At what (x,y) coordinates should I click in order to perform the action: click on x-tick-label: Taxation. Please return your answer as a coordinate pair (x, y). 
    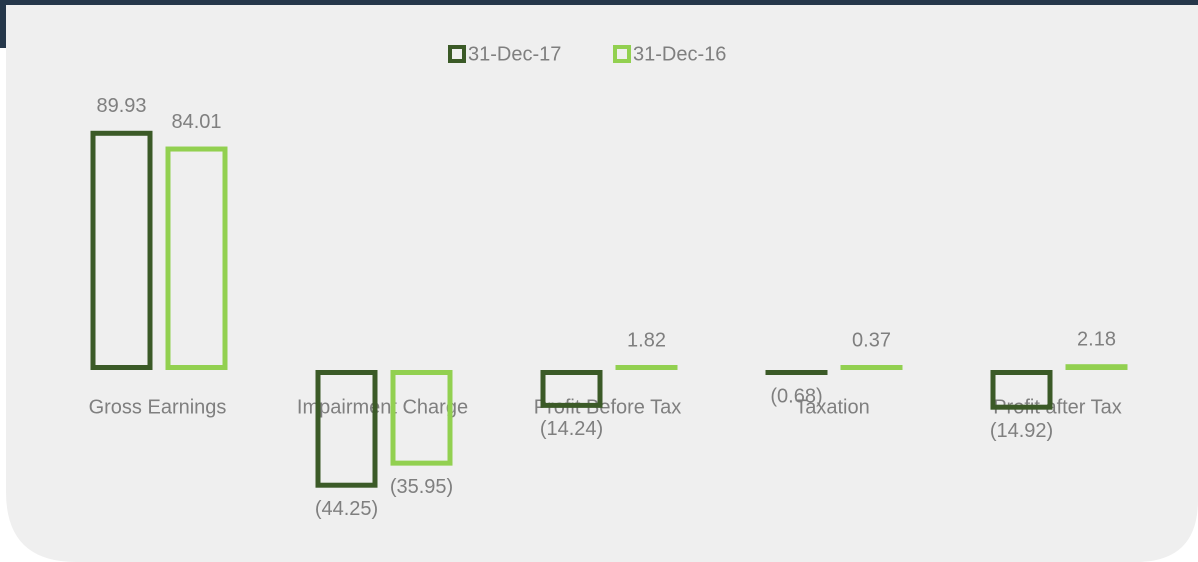
    Looking at the image, I should click on (832, 407).